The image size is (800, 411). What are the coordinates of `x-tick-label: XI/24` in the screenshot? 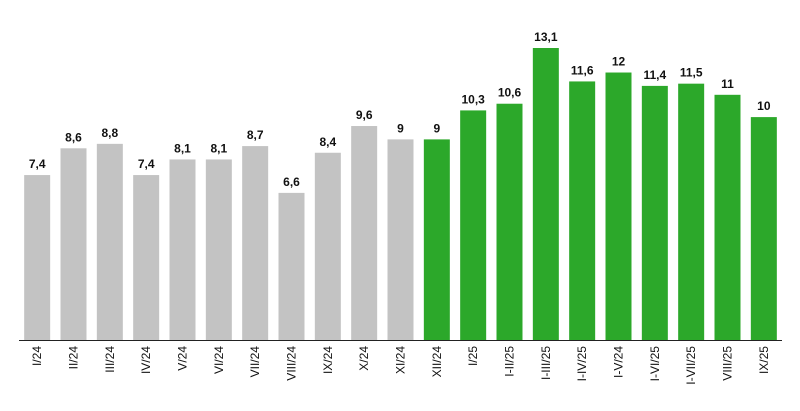 It's located at (401, 360).